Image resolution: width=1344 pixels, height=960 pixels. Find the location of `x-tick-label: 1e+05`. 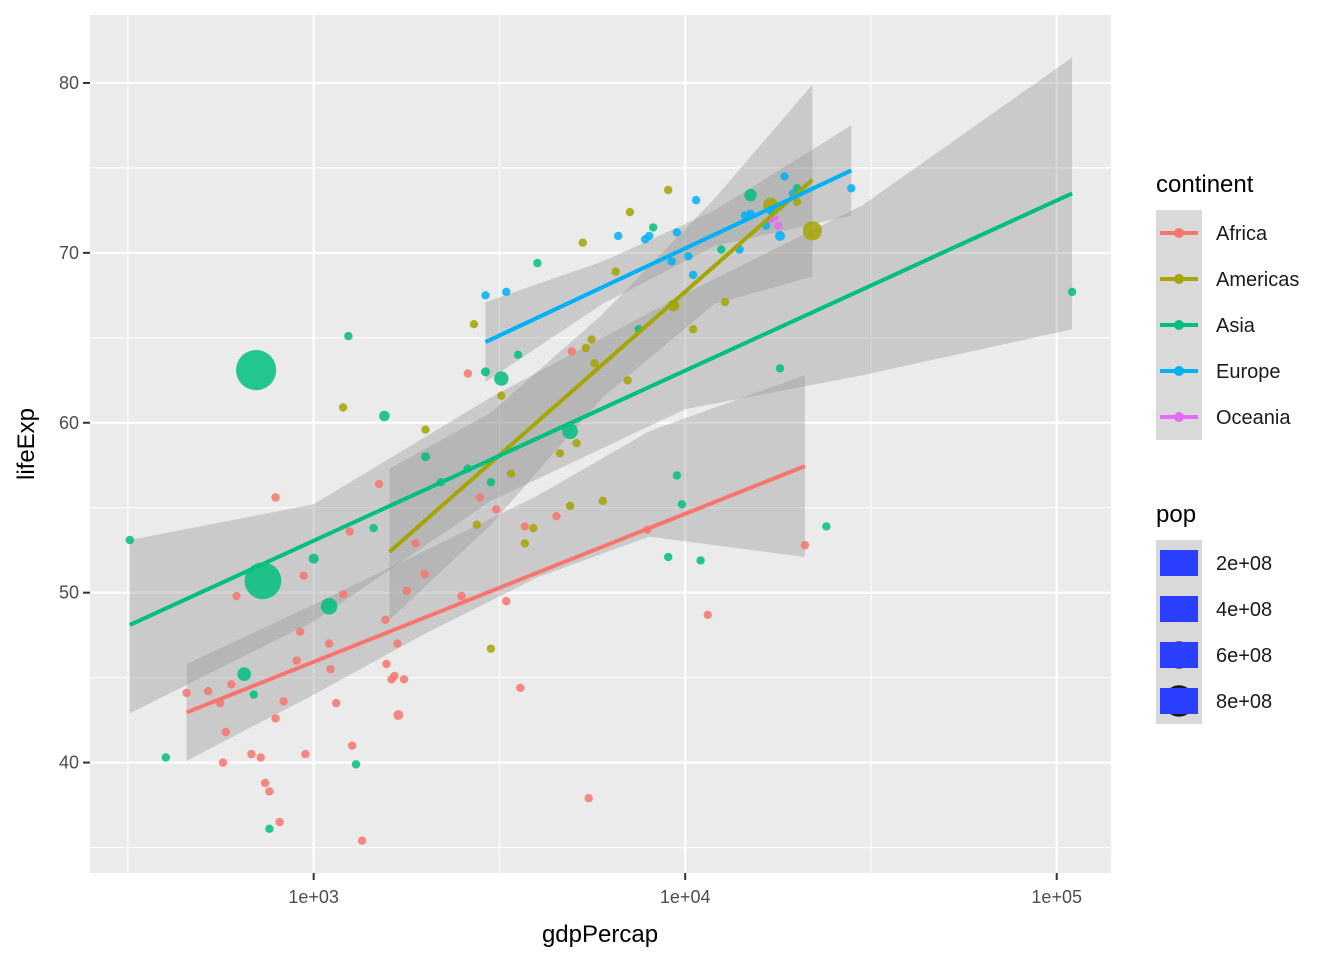

x-tick-label: 1e+05 is located at coordinates (1056, 897).